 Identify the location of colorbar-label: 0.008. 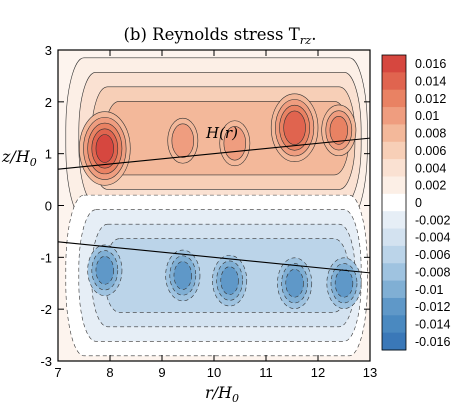
(430, 134).